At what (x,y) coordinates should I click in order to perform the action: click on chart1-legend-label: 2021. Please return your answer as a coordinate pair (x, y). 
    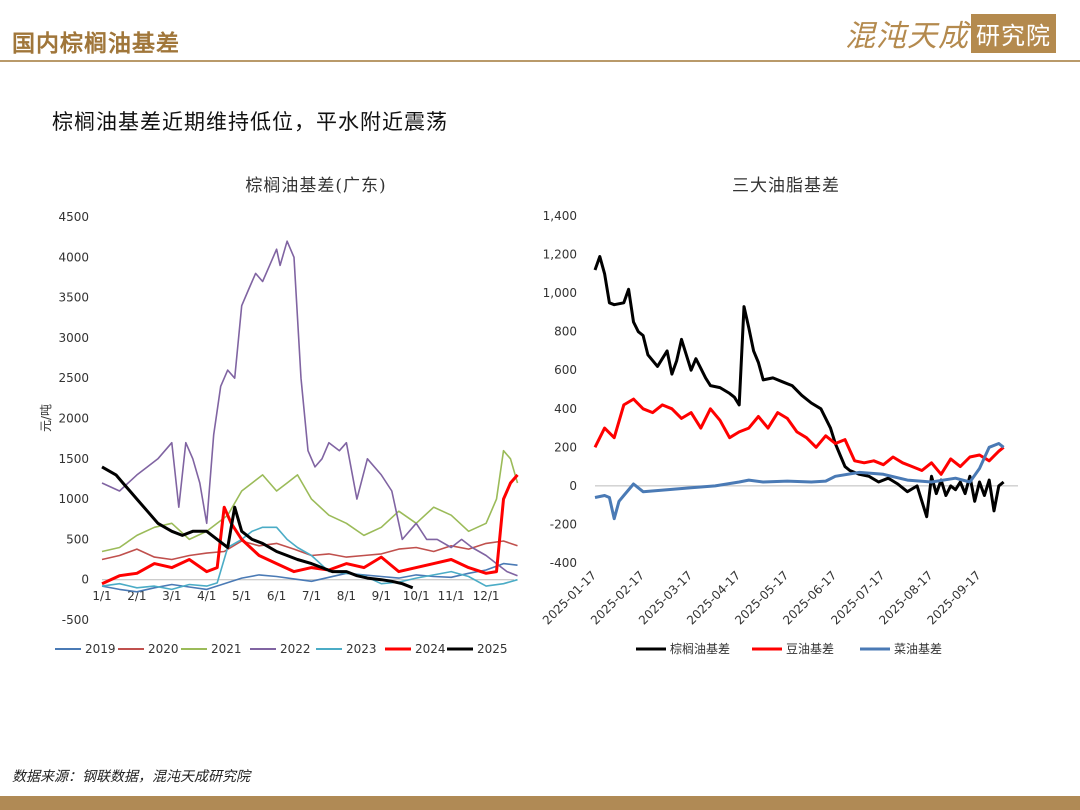
    Looking at the image, I should click on (226, 649).